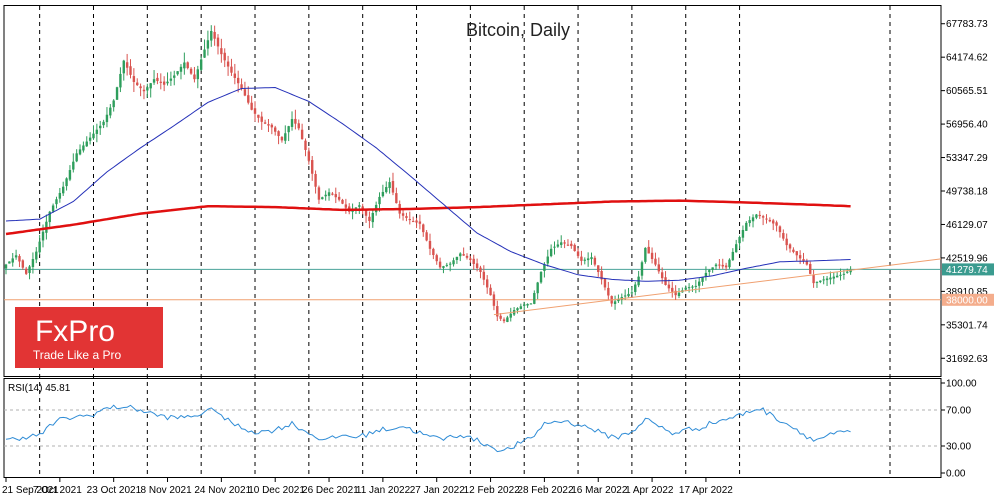  What do you see at coordinates (276, 490) in the screenshot?
I see `x-tick-label: 10 Dec 2021` at bounding box center [276, 490].